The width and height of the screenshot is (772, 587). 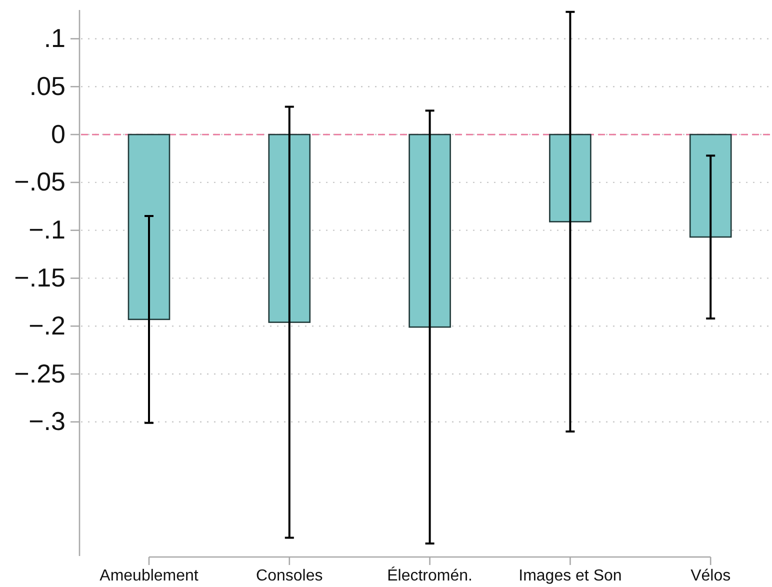 I want to click on x-tick-label: Ameublement, so click(x=149, y=575).